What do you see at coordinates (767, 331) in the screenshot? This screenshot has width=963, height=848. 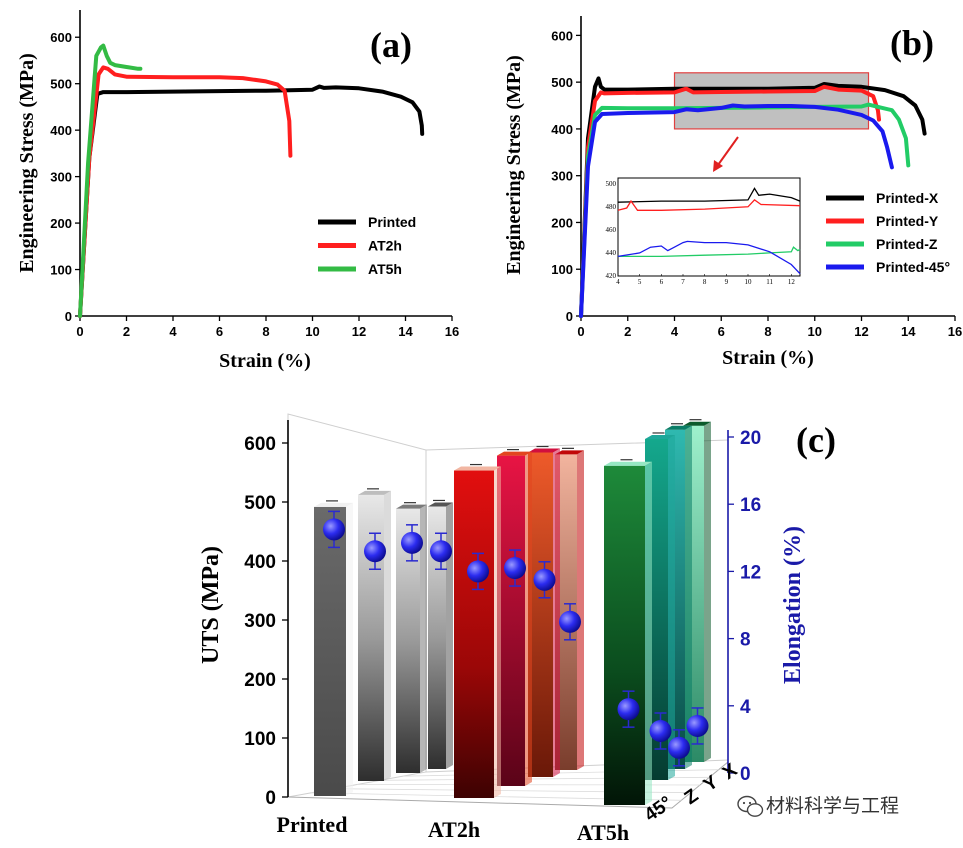 I see `b-x-tick-label: 8` at bounding box center [767, 331].